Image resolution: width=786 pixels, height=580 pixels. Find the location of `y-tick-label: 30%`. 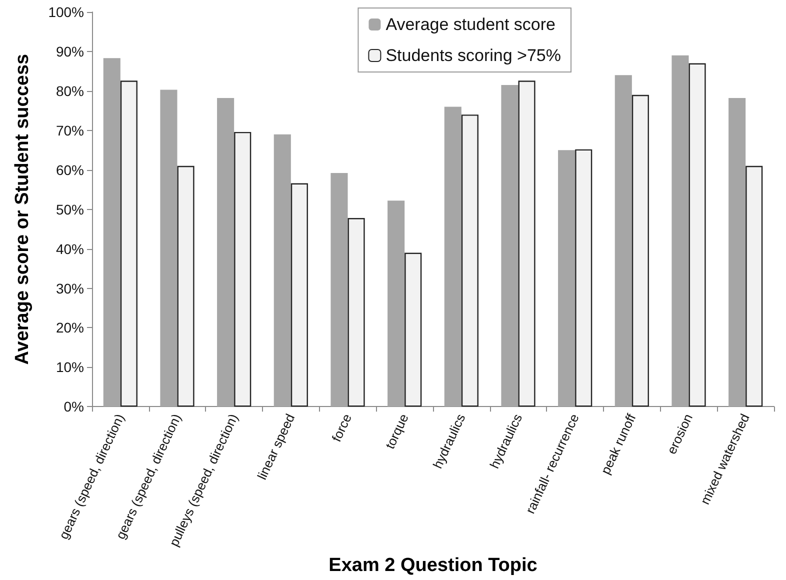

y-tick-label: 30% is located at coordinates (70, 288).